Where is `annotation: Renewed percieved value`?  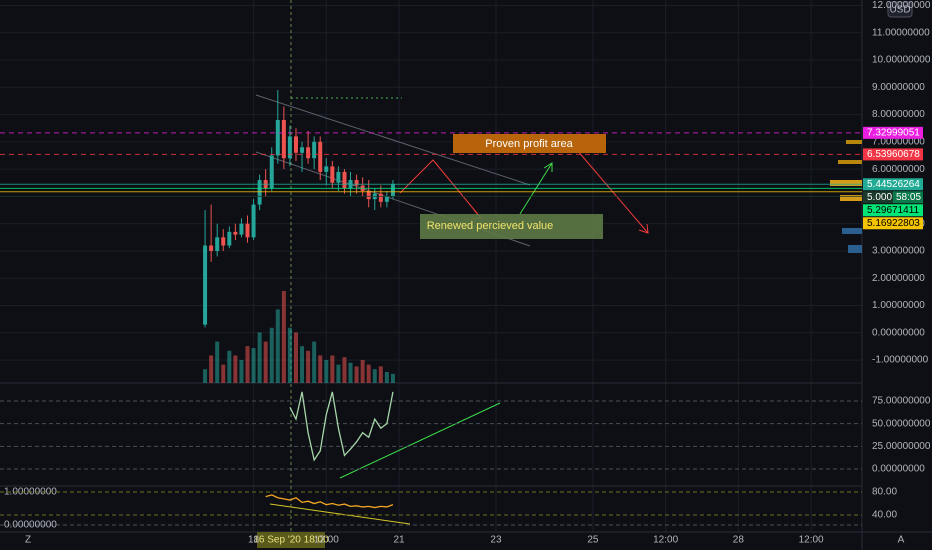 annotation: Renewed percieved value is located at coordinates (490, 226).